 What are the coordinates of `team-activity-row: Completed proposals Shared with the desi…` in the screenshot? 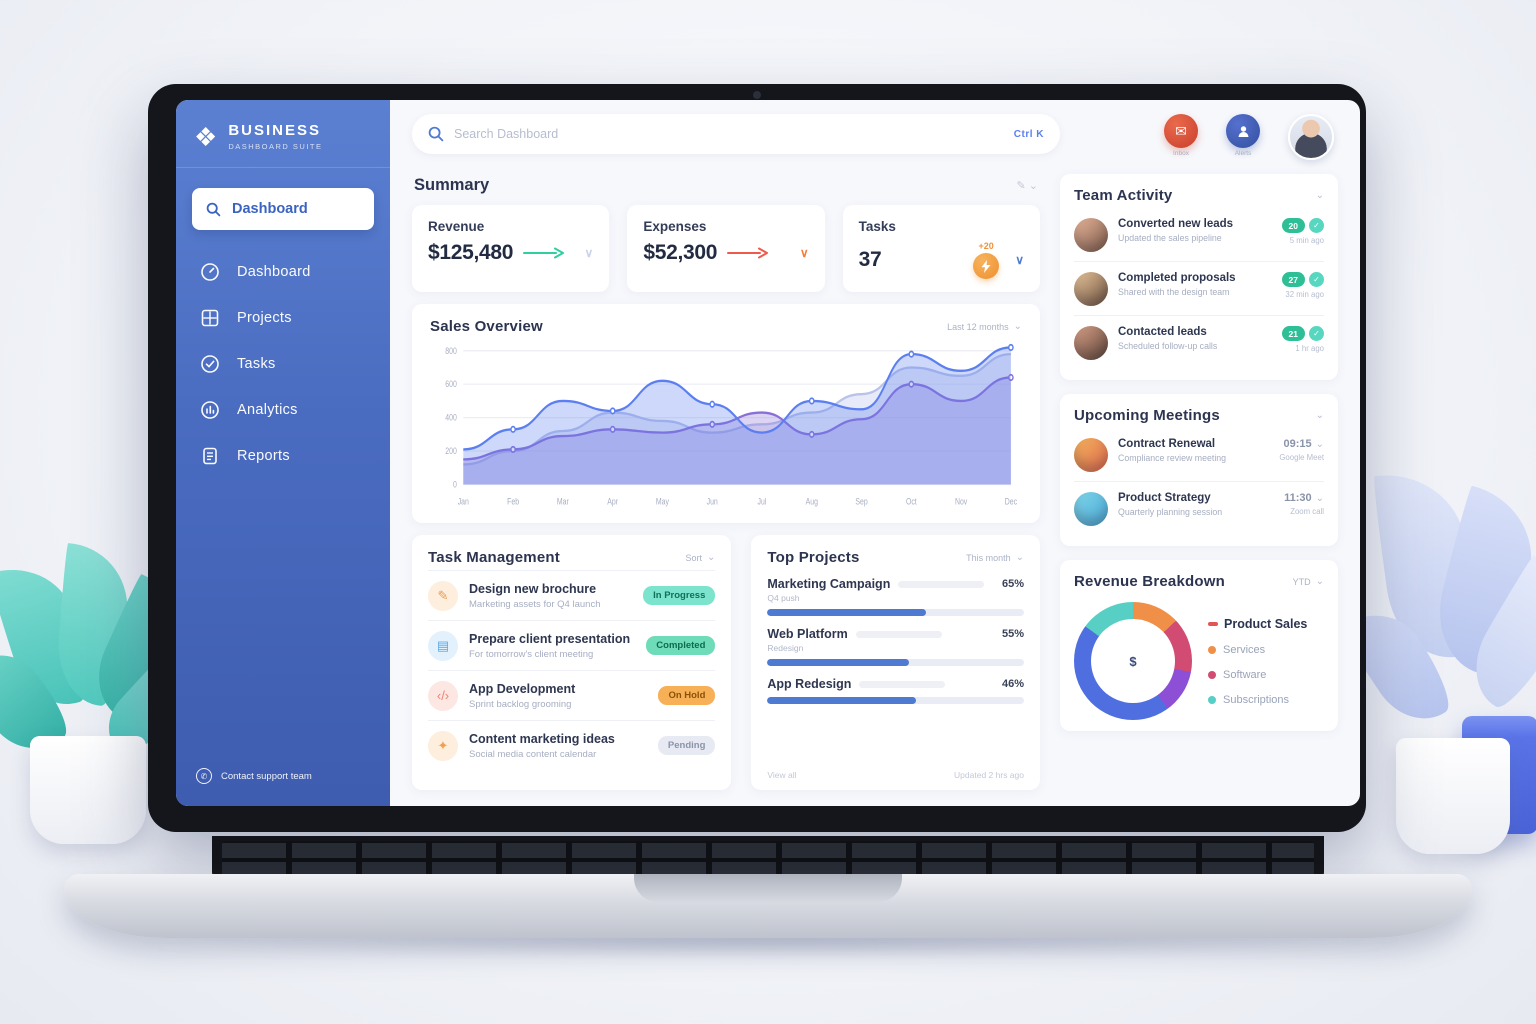 It's located at (1199, 288).